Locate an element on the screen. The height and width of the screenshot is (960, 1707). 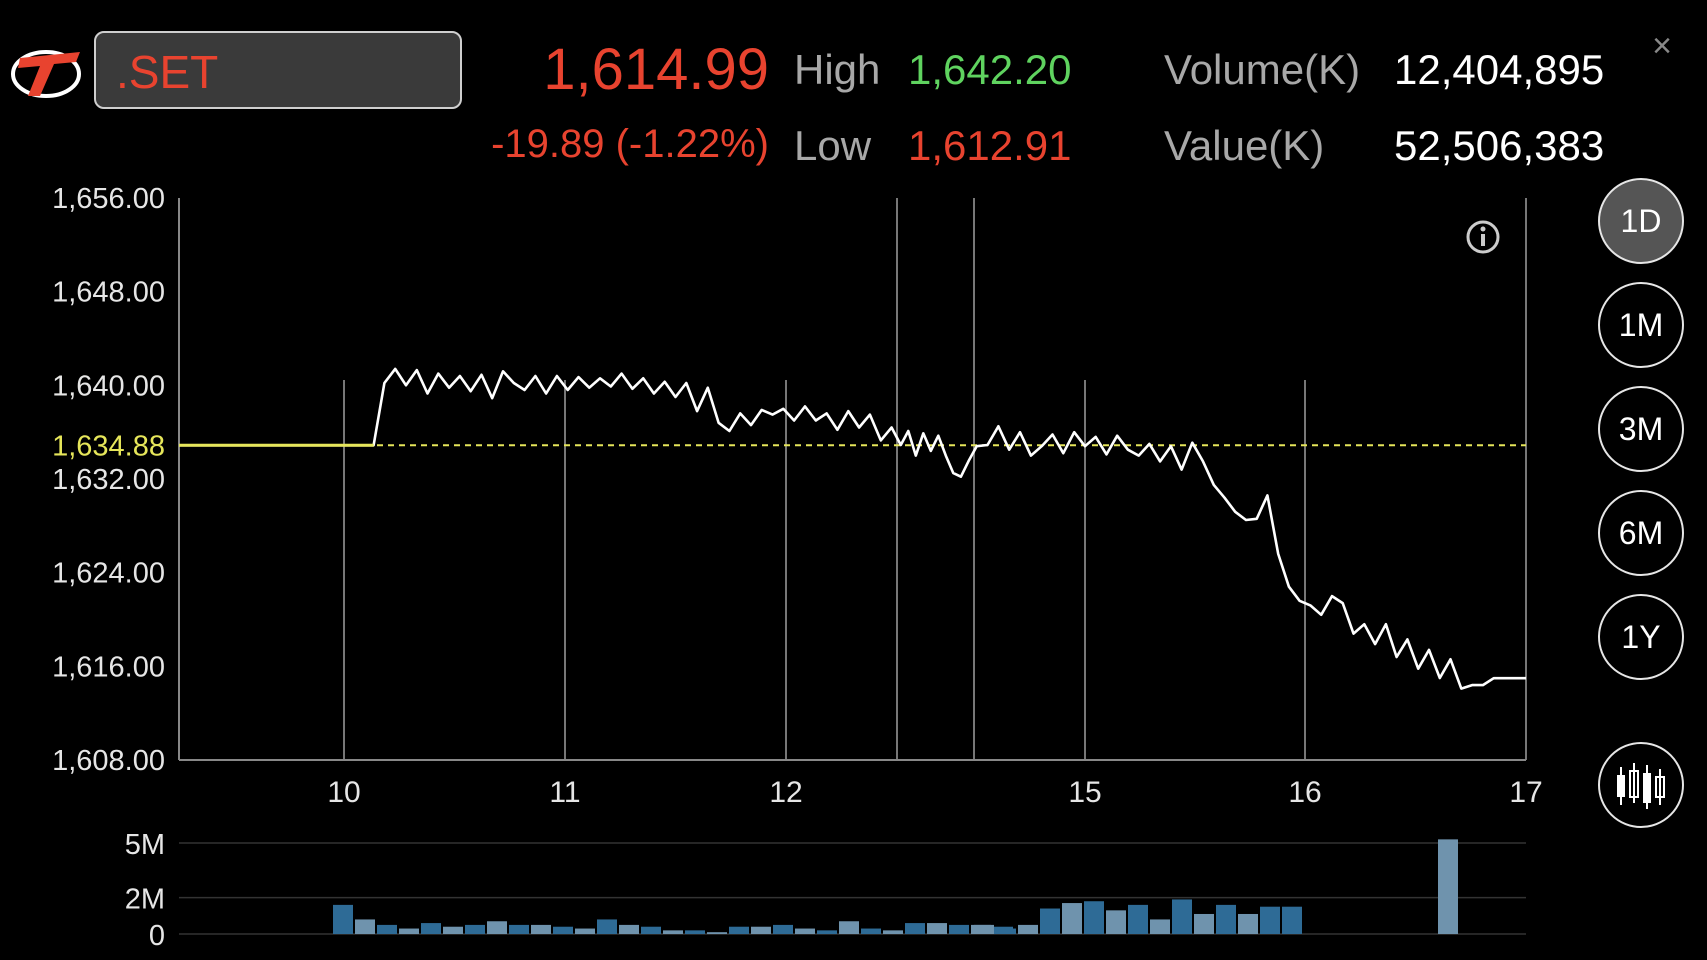
range-button-1d: 1D is located at coordinates (1641, 221).